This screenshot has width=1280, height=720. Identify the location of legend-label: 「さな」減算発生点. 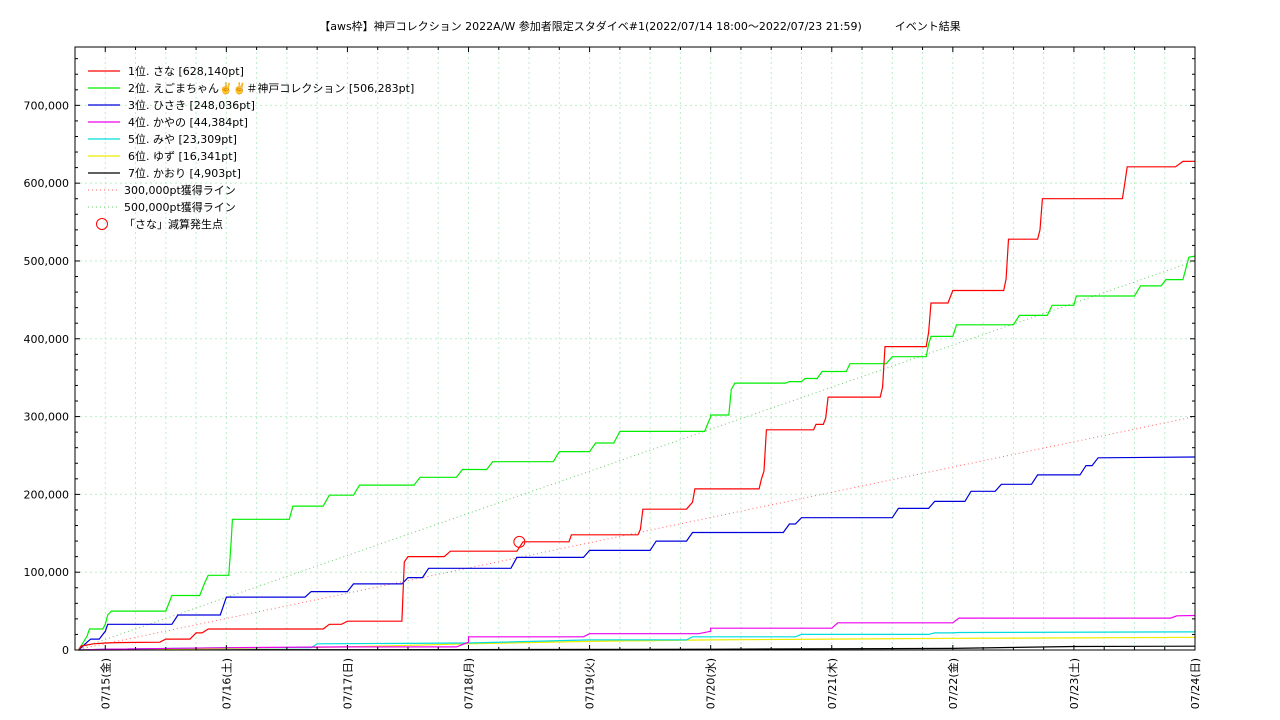
(173, 224).